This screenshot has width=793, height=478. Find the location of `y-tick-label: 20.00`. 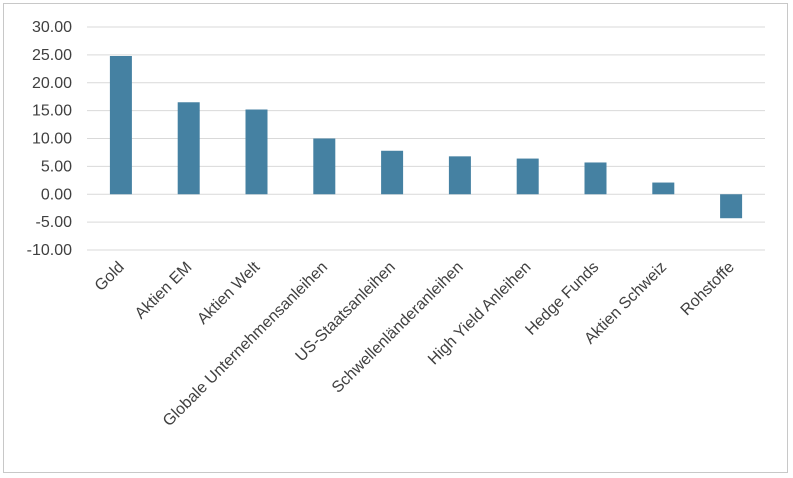

y-tick-label: 20.00 is located at coordinates (52, 83).